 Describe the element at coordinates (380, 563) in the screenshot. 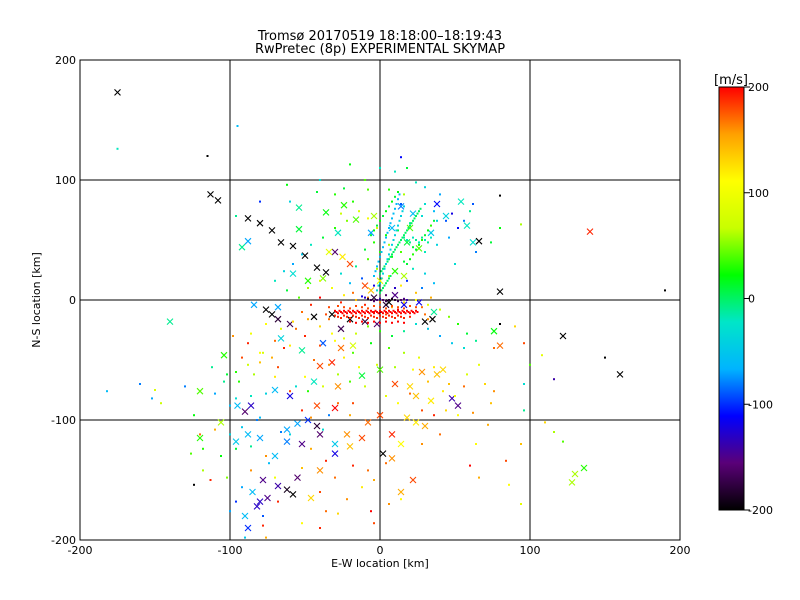

I see `x-axis-label: E-W location [km]` at that location.